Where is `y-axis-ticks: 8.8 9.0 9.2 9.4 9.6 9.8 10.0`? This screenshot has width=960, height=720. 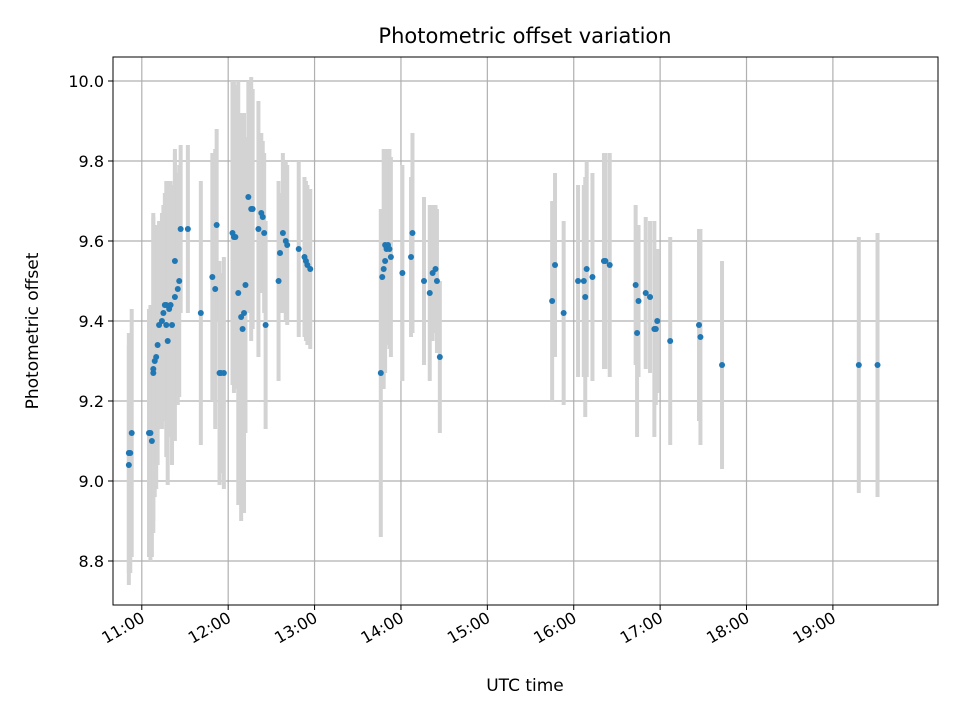
y-axis-ticks: 8.8 9.0 9.2 9.4 9.6 9.8 10.0 is located at coordinates (90, 321).